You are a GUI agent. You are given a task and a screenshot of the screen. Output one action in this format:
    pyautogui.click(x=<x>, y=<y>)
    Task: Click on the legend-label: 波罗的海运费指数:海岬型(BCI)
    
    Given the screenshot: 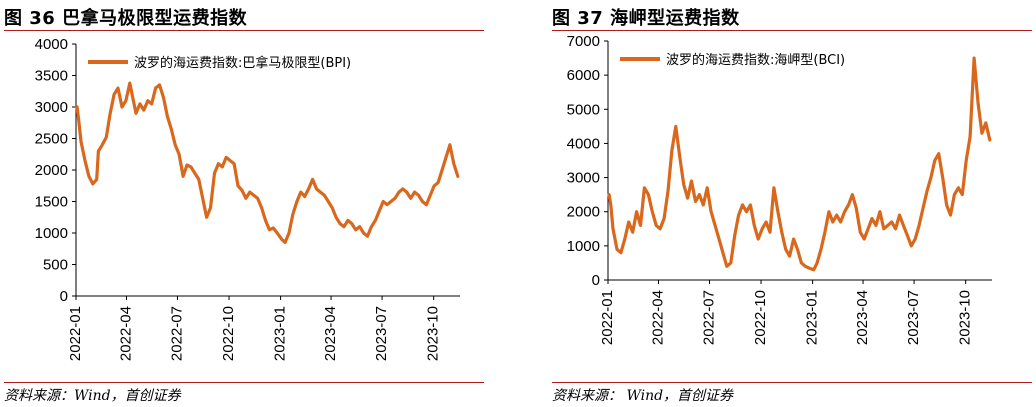 What is the action you would take?
    pyautogui.click(x=755, y=60)
    